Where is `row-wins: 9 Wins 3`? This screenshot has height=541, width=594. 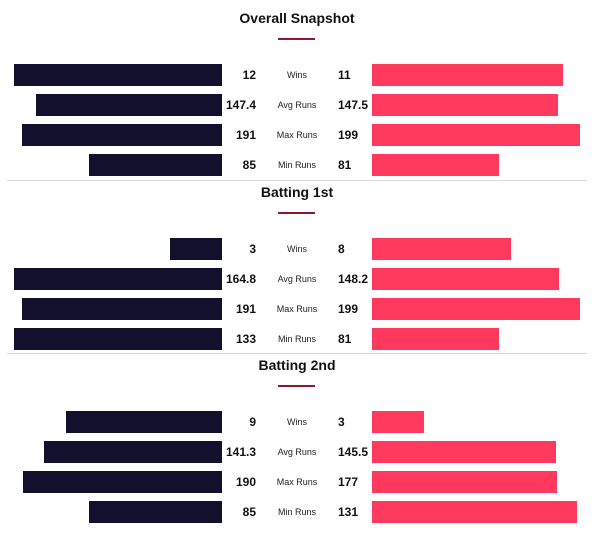
row-wins: 9 Wins 3 is located at coordinates (297, 422).